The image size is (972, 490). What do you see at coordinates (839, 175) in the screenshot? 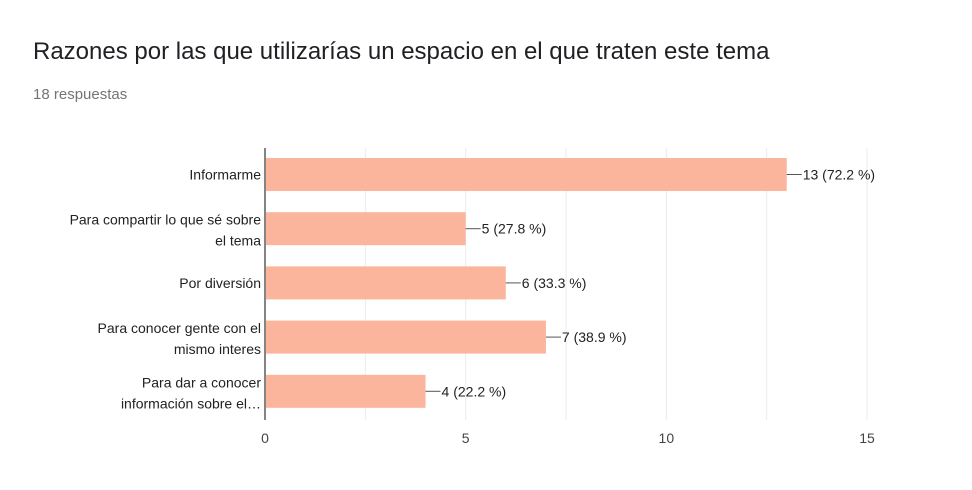
I see `value-label: 13 (72.2 %)` at bounding box center [839, 175].